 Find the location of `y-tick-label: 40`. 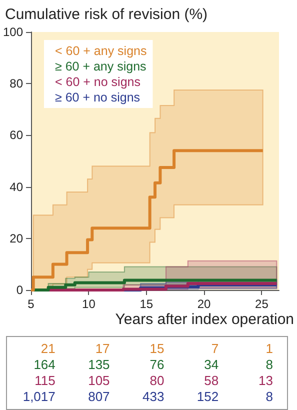

y-tick-label: 40 is located at coordinates (17, 187).